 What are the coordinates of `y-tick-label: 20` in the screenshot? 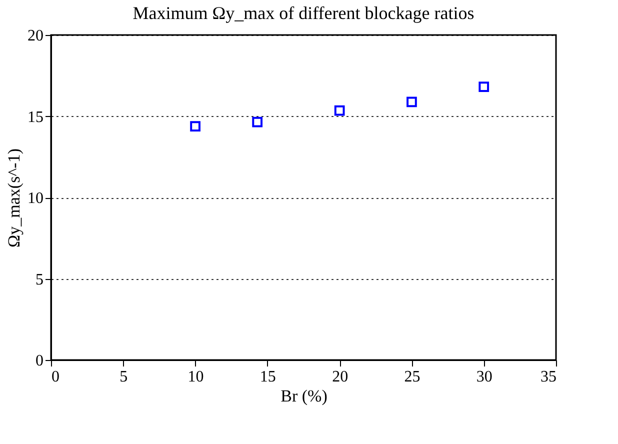 It's located at (36, 36).